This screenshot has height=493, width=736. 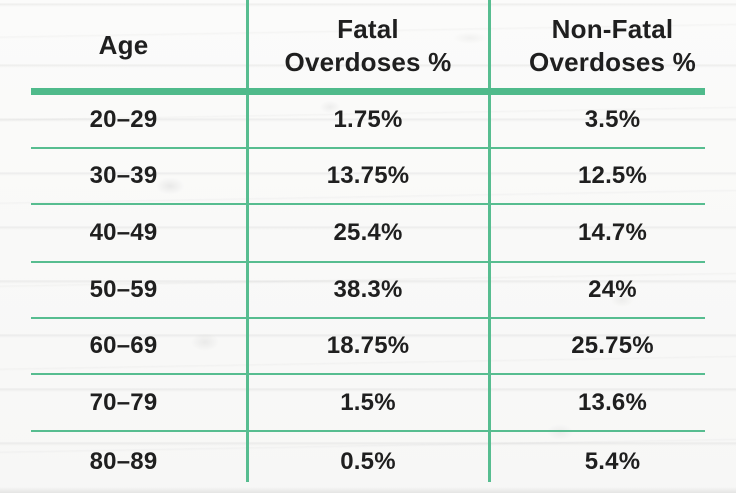 I want to click on age-cell: 50–59, so click(x=123, y=289).